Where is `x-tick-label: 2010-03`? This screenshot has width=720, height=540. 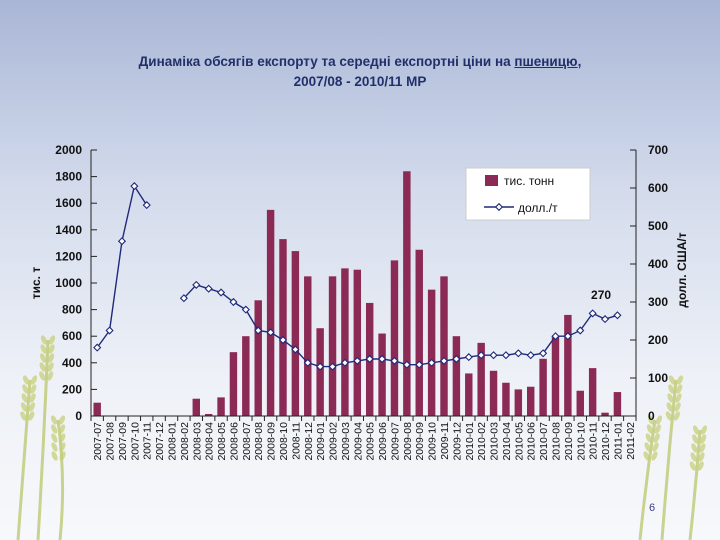
x-tick-label: 2010-03 is located at coordinates (495, 441).